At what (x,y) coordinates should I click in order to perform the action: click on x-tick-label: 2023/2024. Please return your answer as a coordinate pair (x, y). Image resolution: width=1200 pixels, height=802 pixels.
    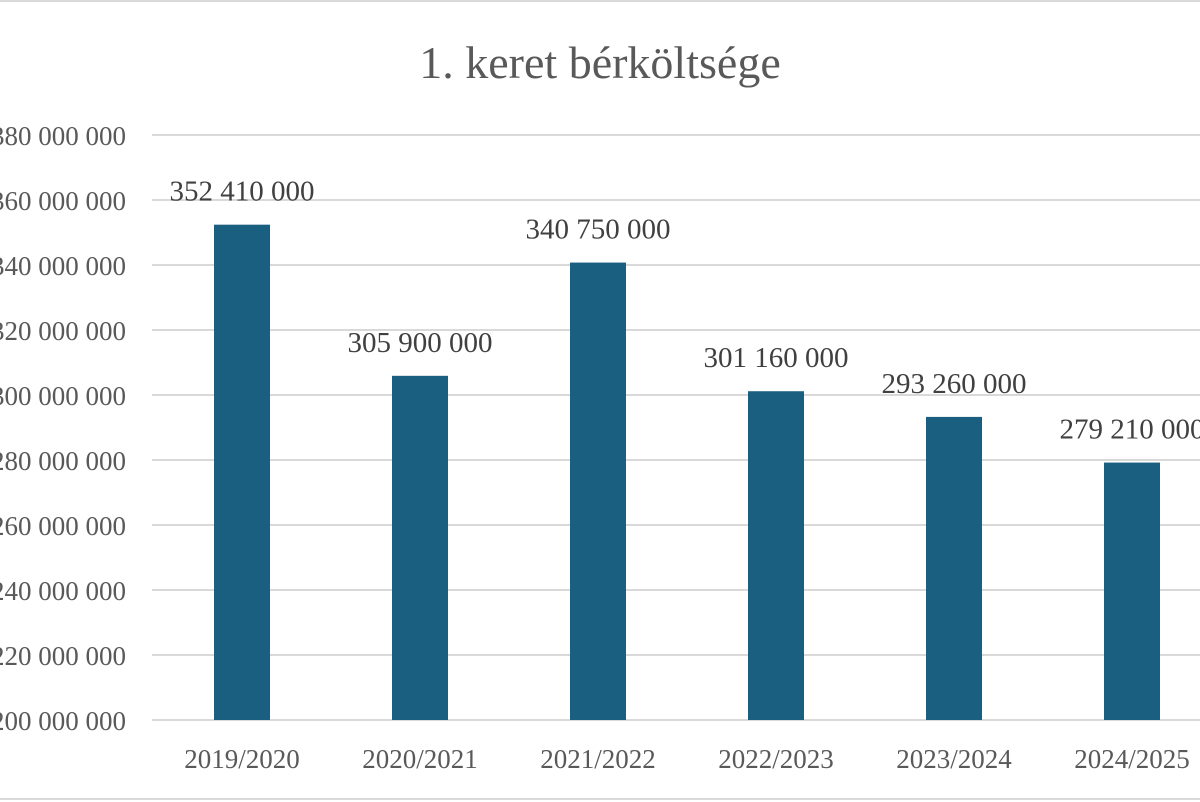
    Looking at the image, I should click on (954, 759).